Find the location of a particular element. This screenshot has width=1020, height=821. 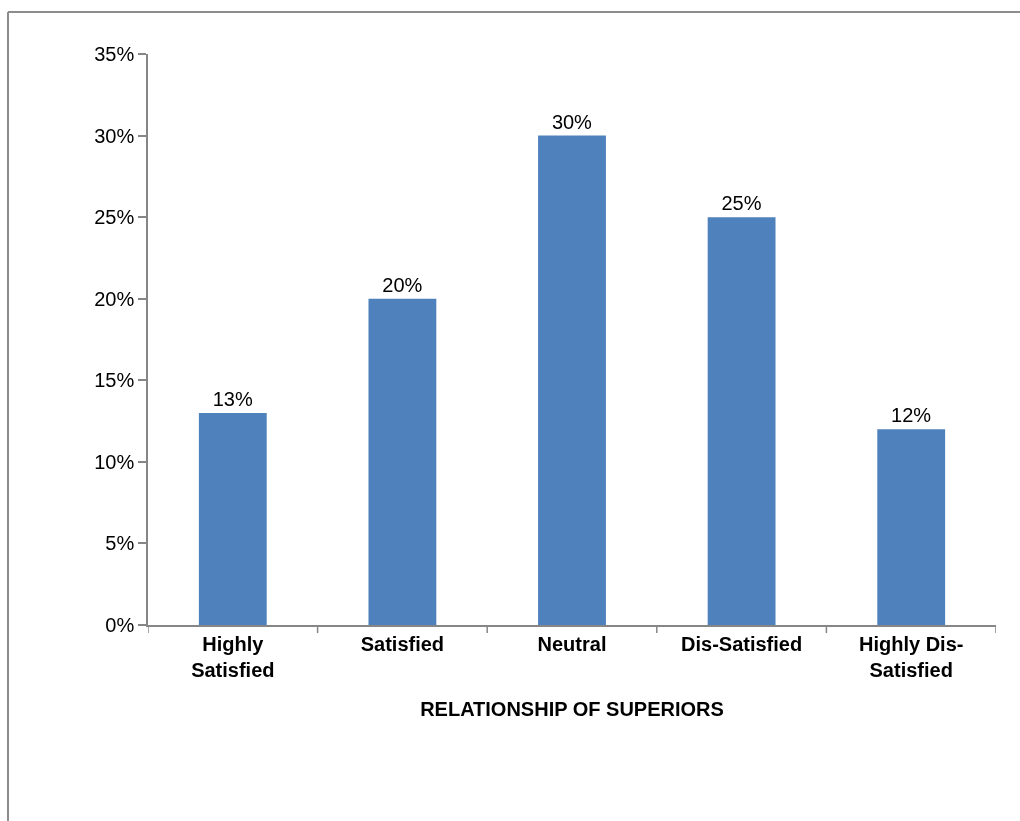

y-tick-label: 35% is located at coordinates (114, 54).